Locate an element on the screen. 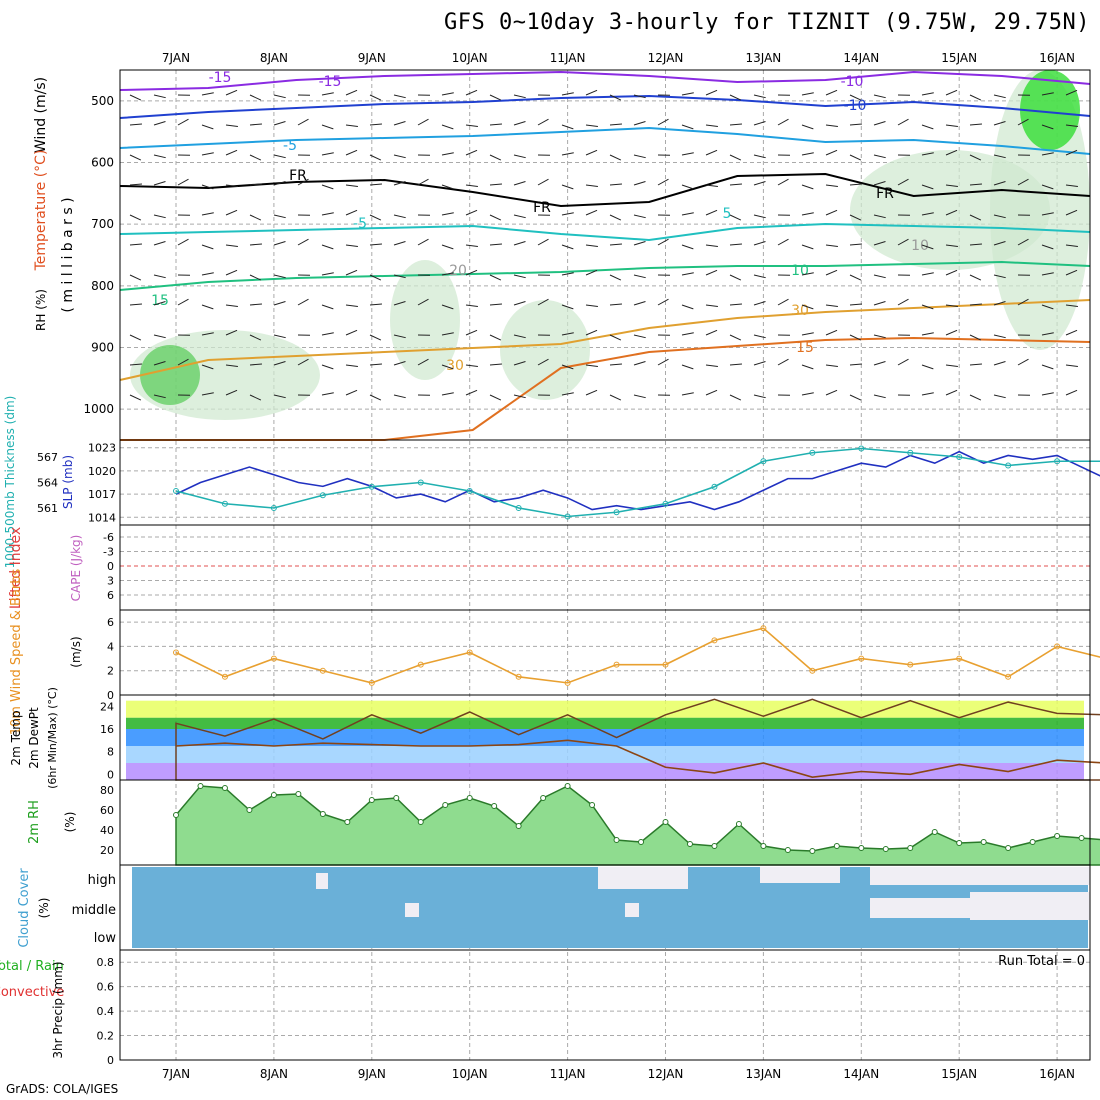 This screenshot has height=1100, width=1100. rh2m-axis-label: 2m RH is located at coordinates (34, 822).